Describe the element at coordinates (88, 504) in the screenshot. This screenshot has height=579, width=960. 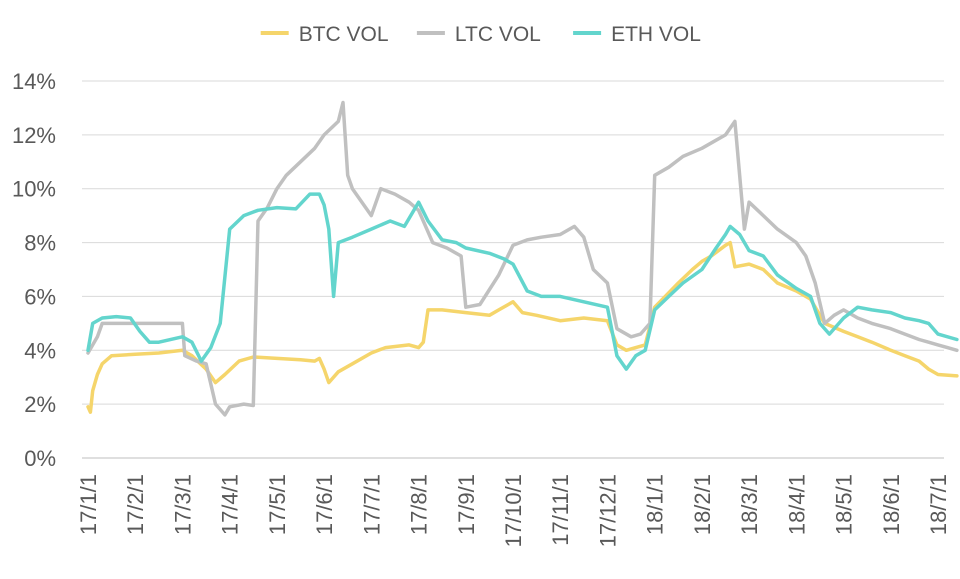
I see `x-tick-label: 17/1/1` at that location.